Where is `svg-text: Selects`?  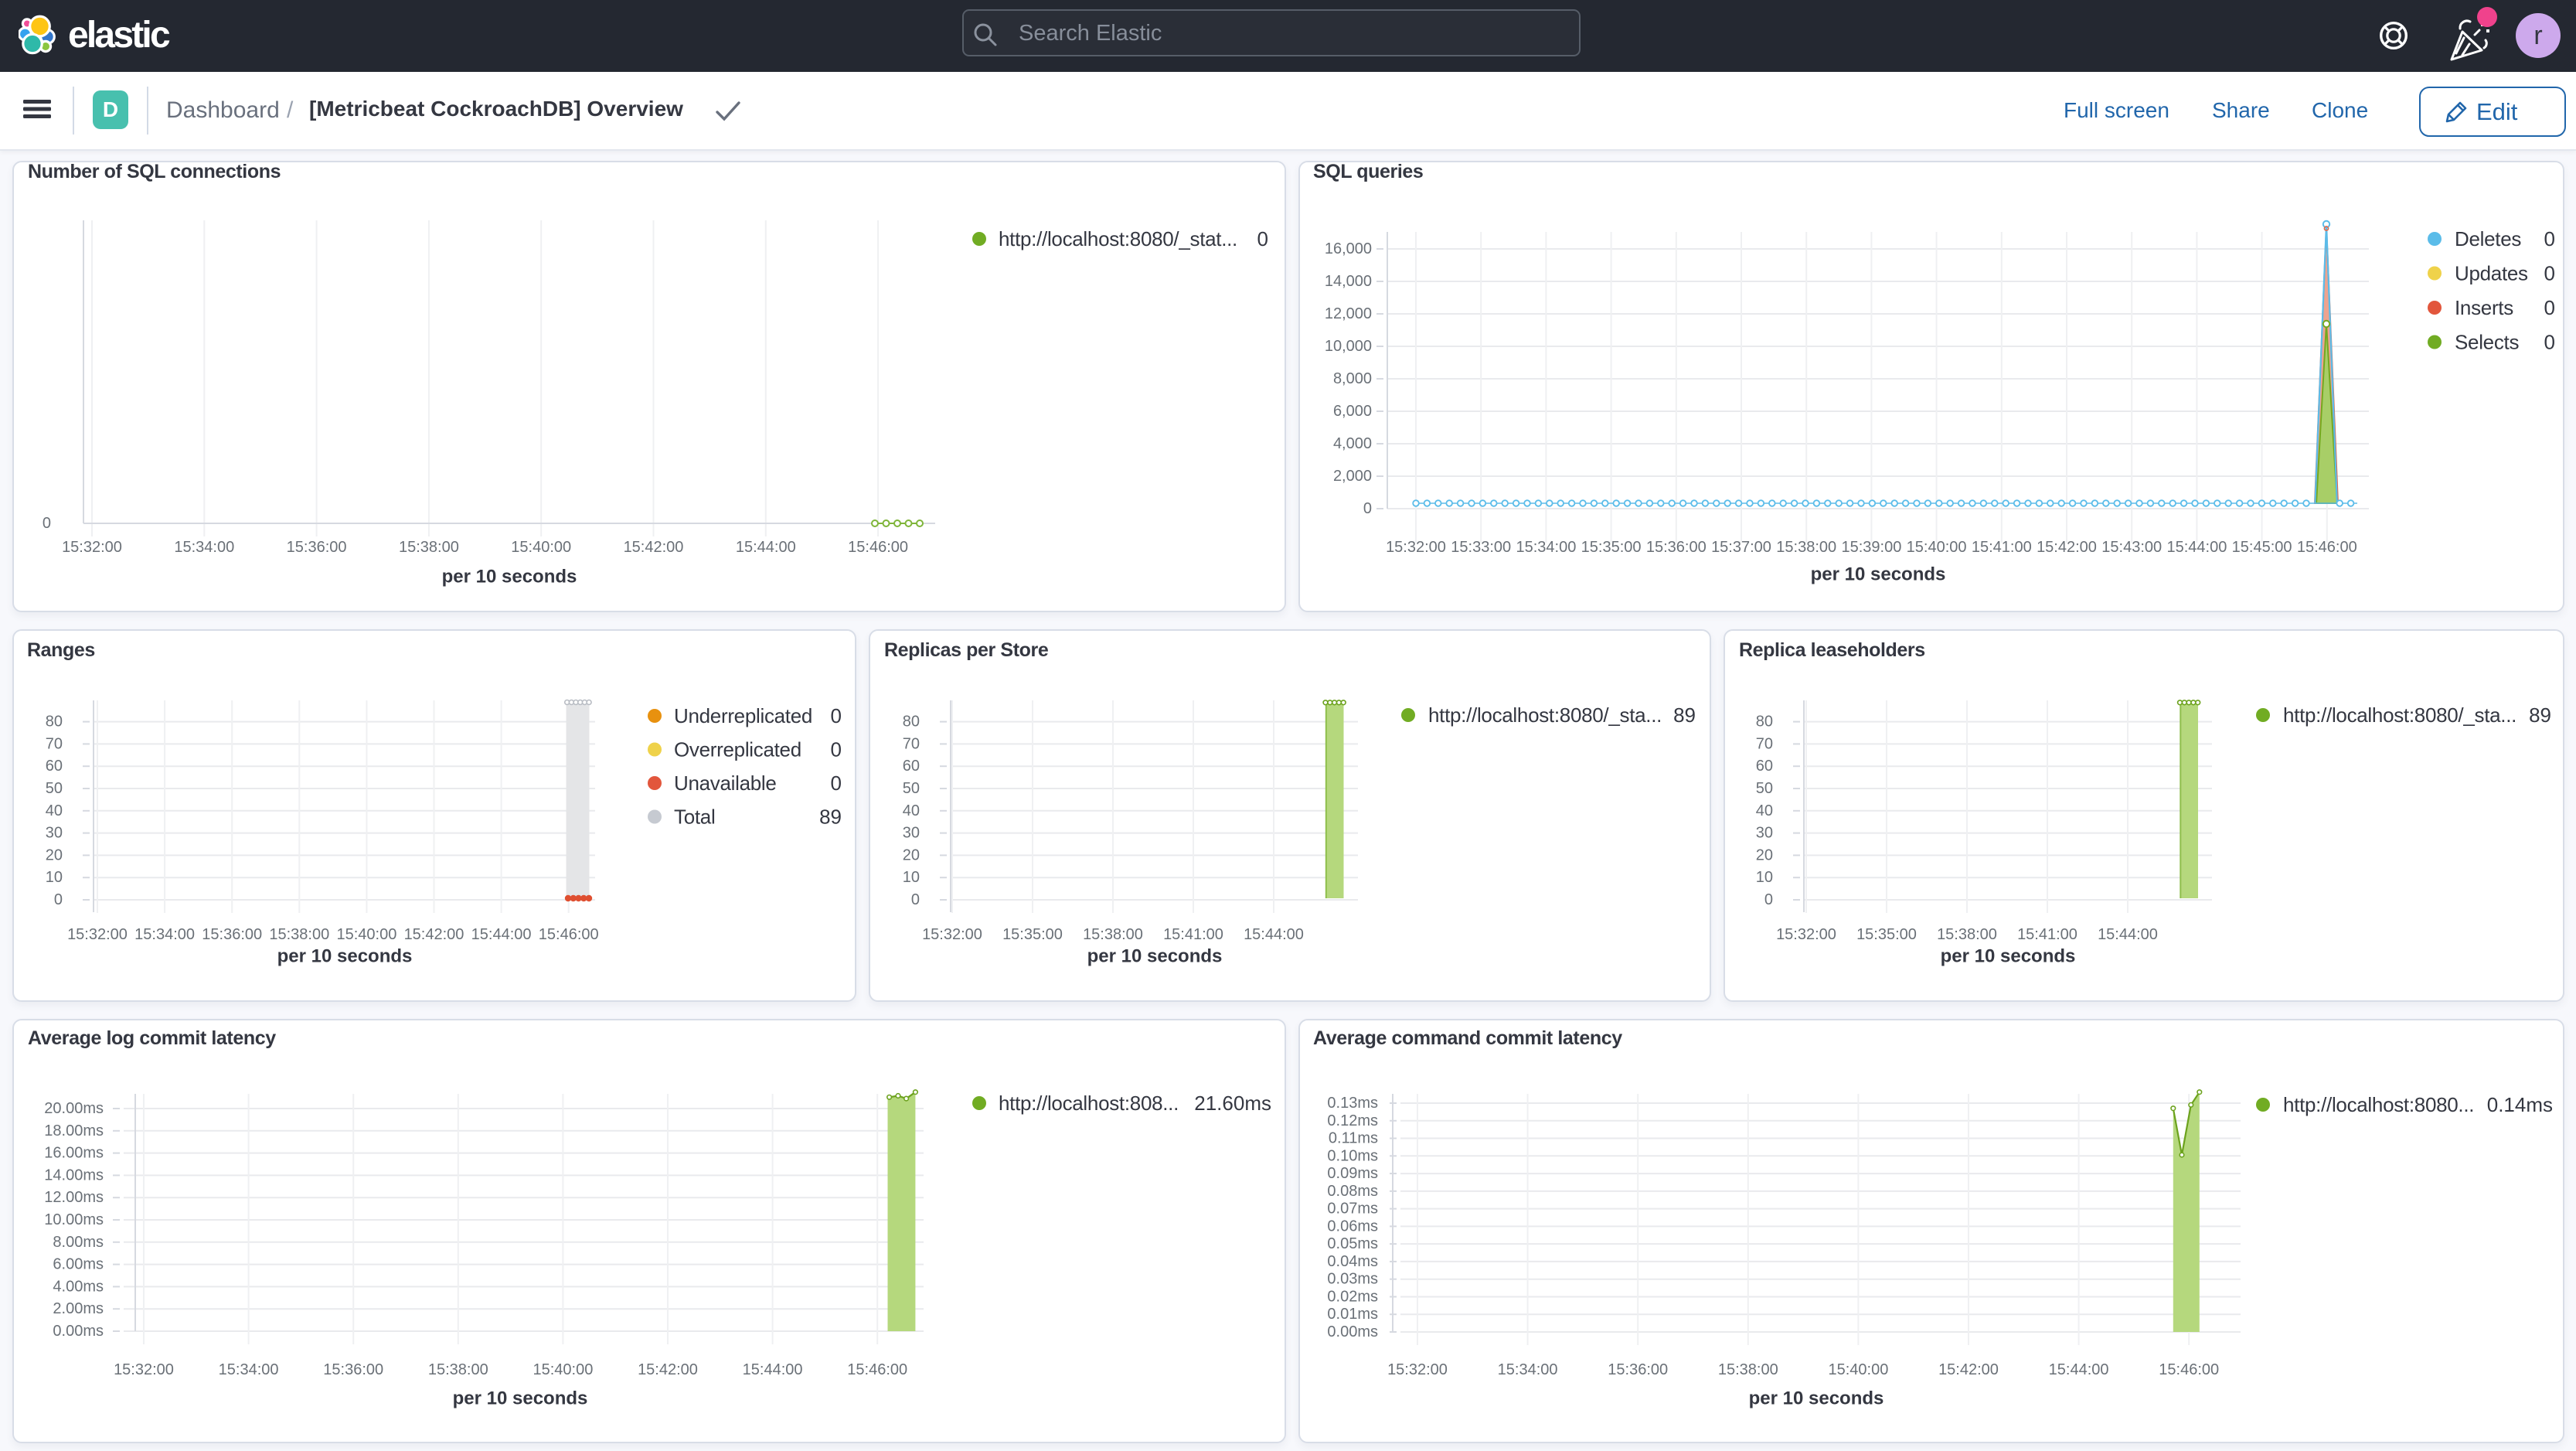 svg-text: Selects is located at coordinates (2487, 342).